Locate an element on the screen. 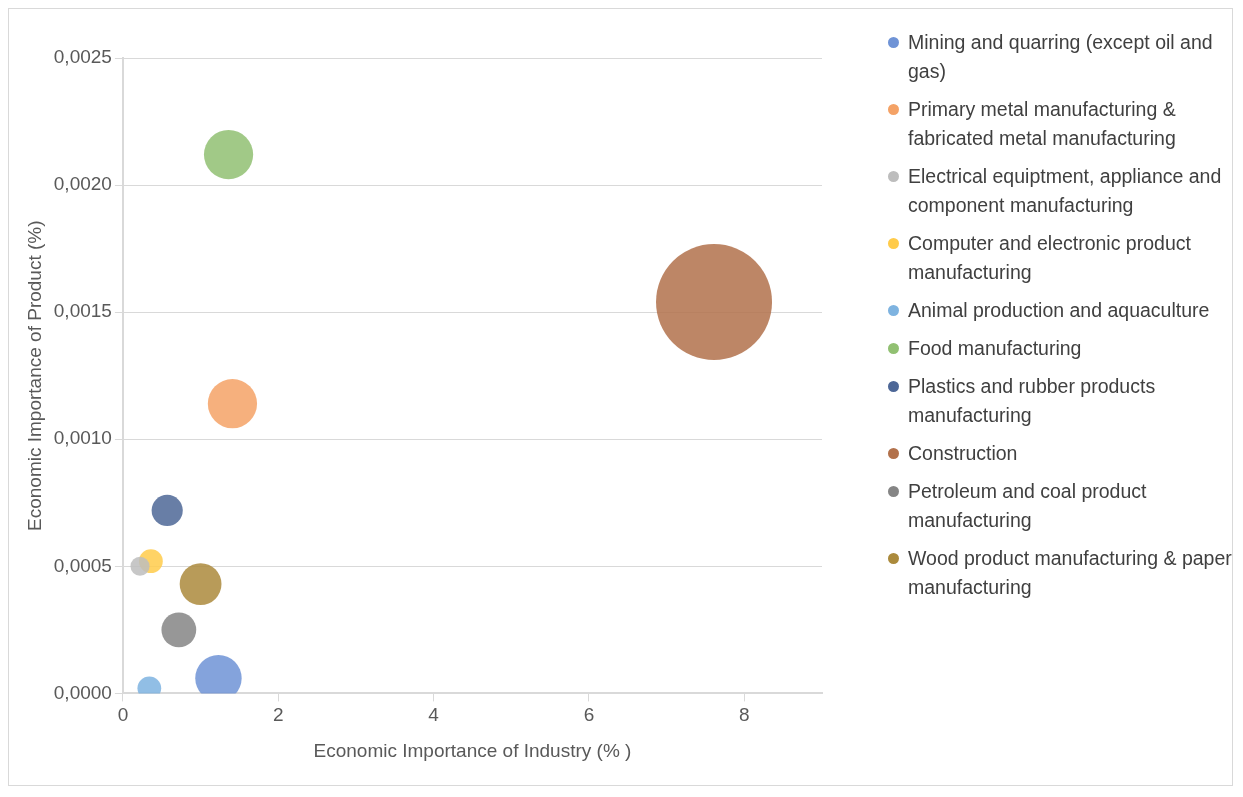 This screenshot has height=797, width=1243. x-tick-label: 4 is located at coordinates (434, 715).